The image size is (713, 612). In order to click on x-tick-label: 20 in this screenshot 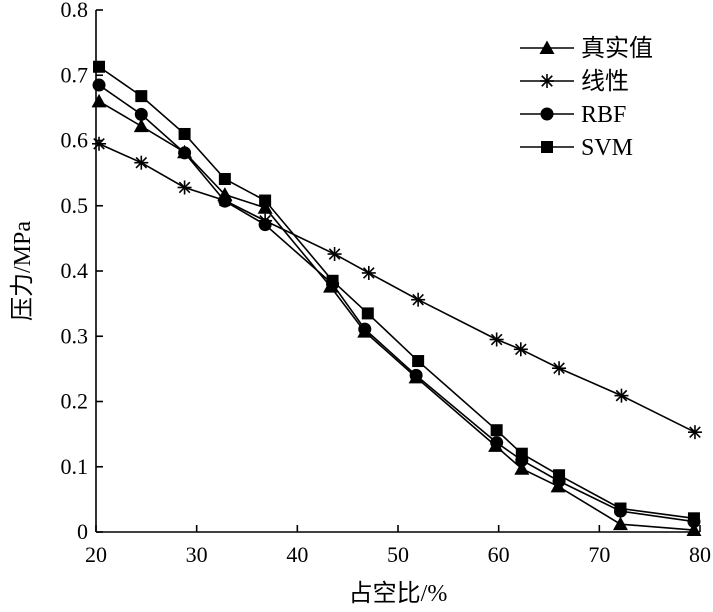, I will do `click(96, 554)`.